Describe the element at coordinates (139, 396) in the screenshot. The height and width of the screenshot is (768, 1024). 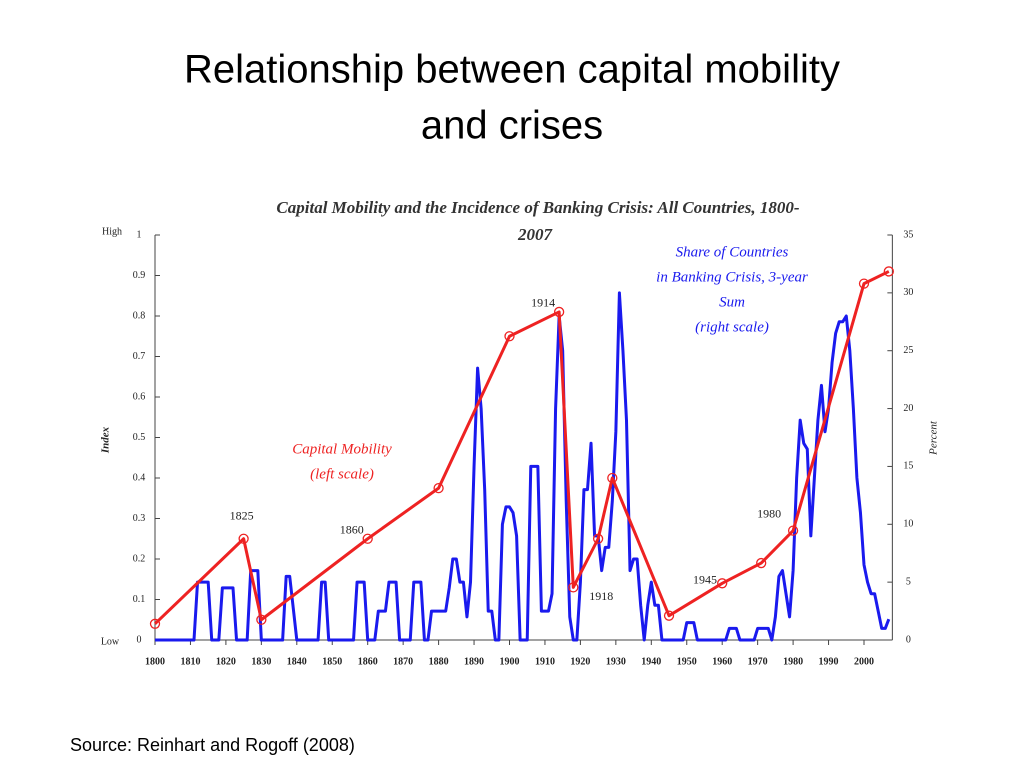
I see `y-tick-label: 0.6` at that location.